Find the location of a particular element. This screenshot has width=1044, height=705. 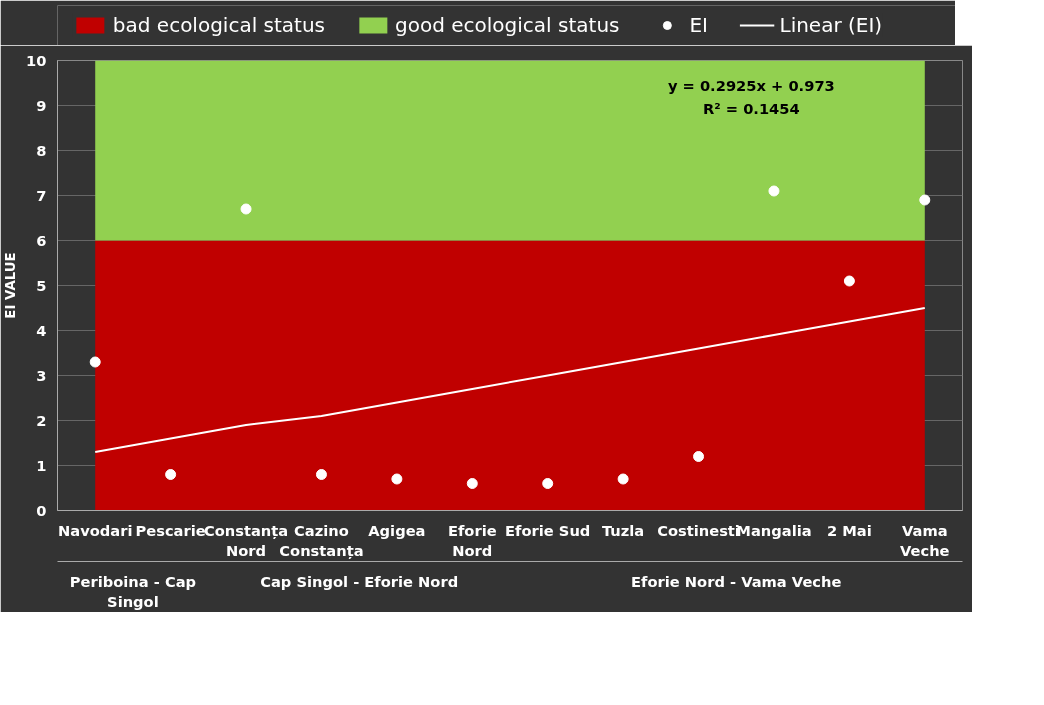

x-tick-label: Vama Veche is located at coordinates (925, 540).